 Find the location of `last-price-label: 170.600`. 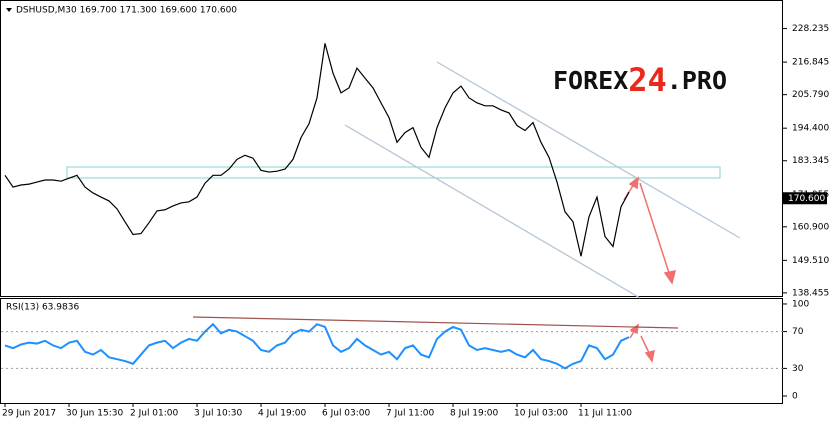

last-price-label: 170.600 is located at coordinates (806, 199).